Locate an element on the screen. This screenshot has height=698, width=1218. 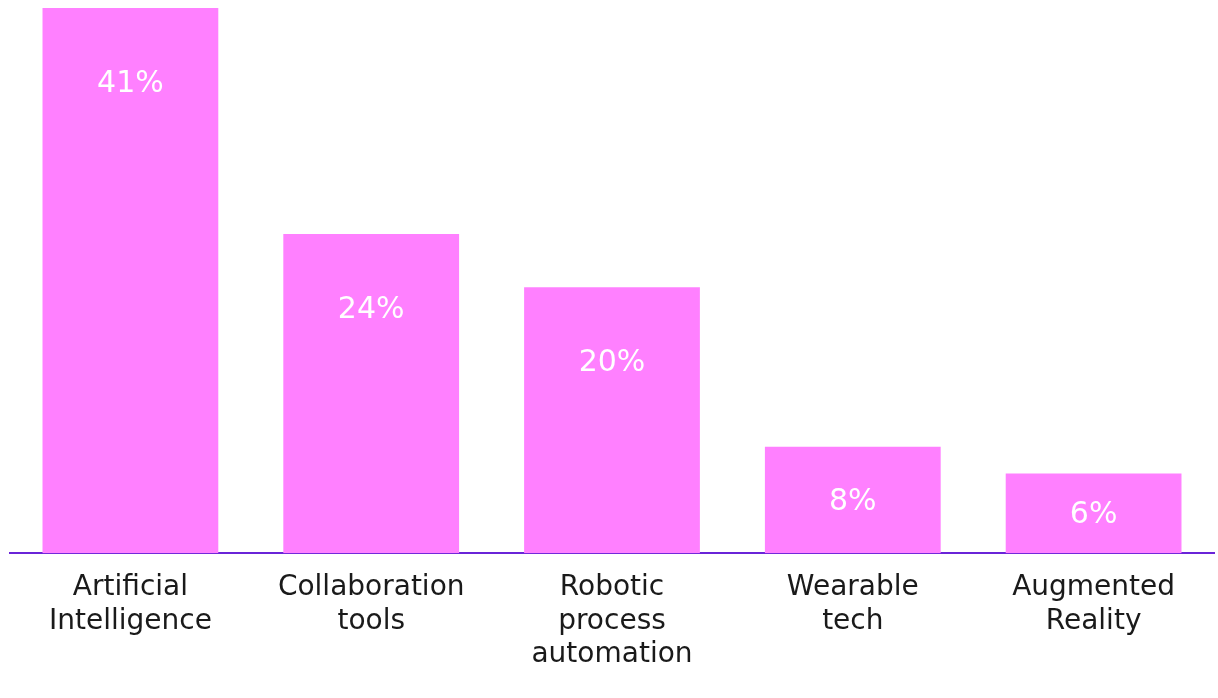
x-tick-label: Collaboration tools is located at coordinates (371, 602).